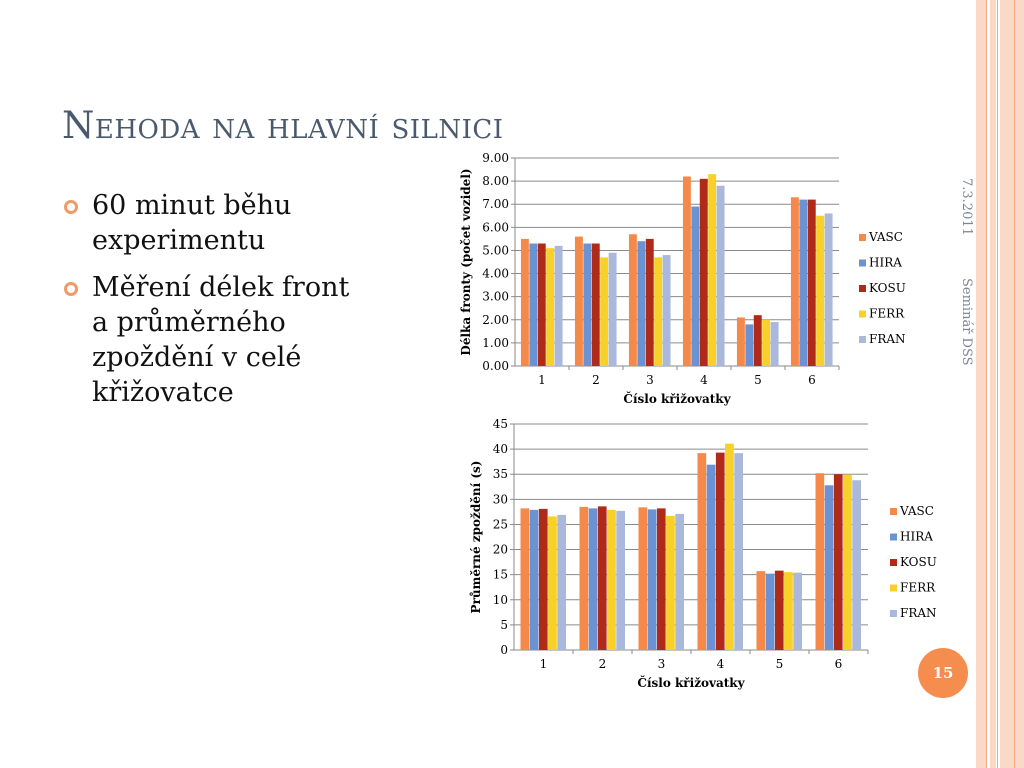  I want to click on slide-footer: Seminář DSS, so click(966, 322).